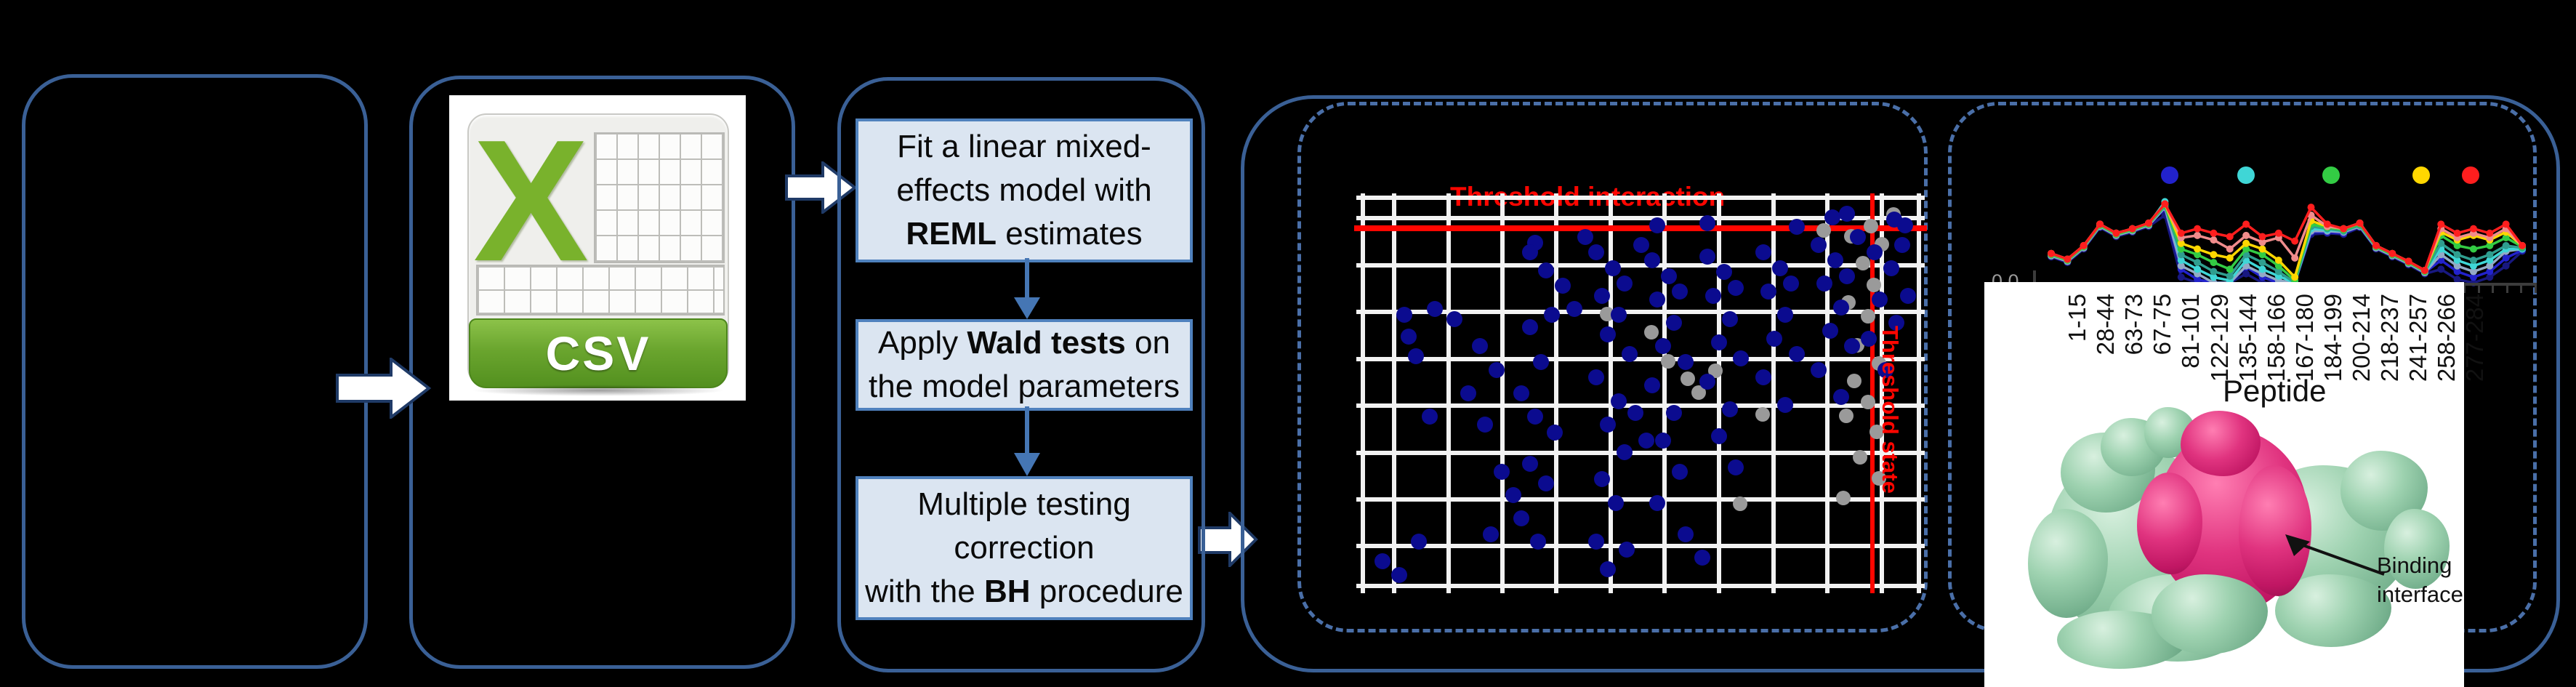  What do you see at coordinates (597, 248) in the screenshot?
I see `csv-file-icon: X CSV` at bounding box center [597, 248].